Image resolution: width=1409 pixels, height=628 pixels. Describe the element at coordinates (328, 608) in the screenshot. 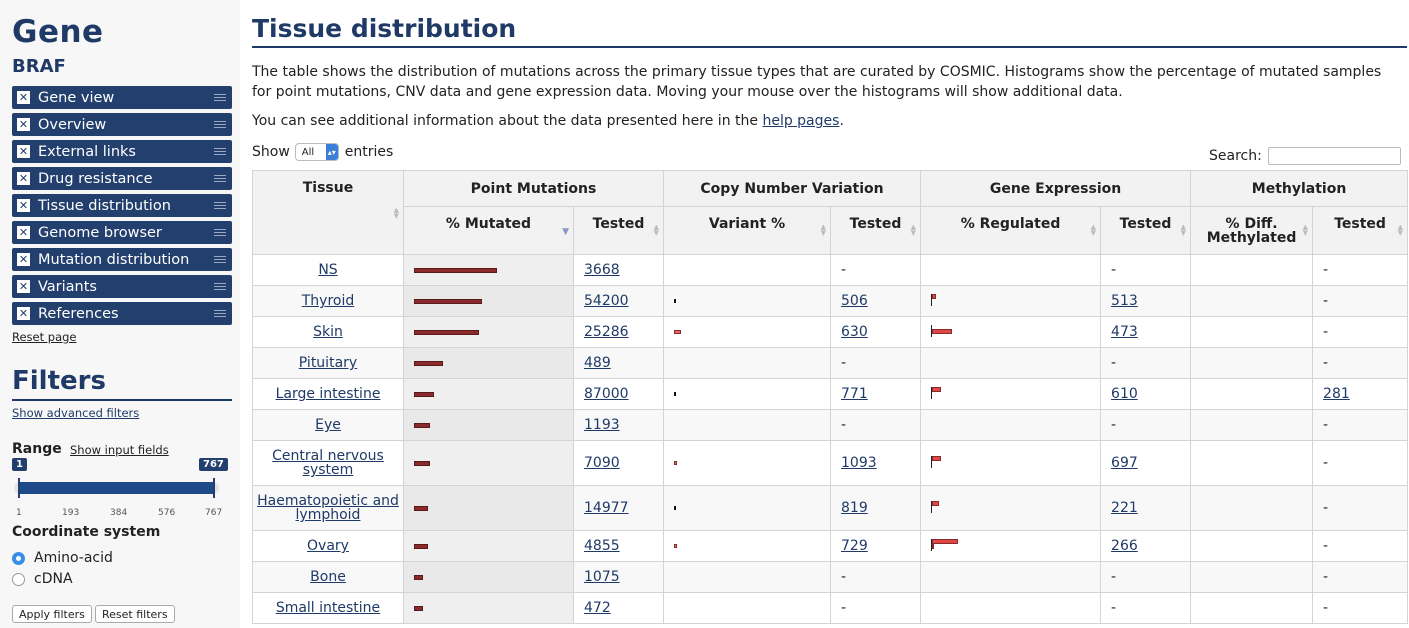

I see `tissue-link: Small intestine` at that location.